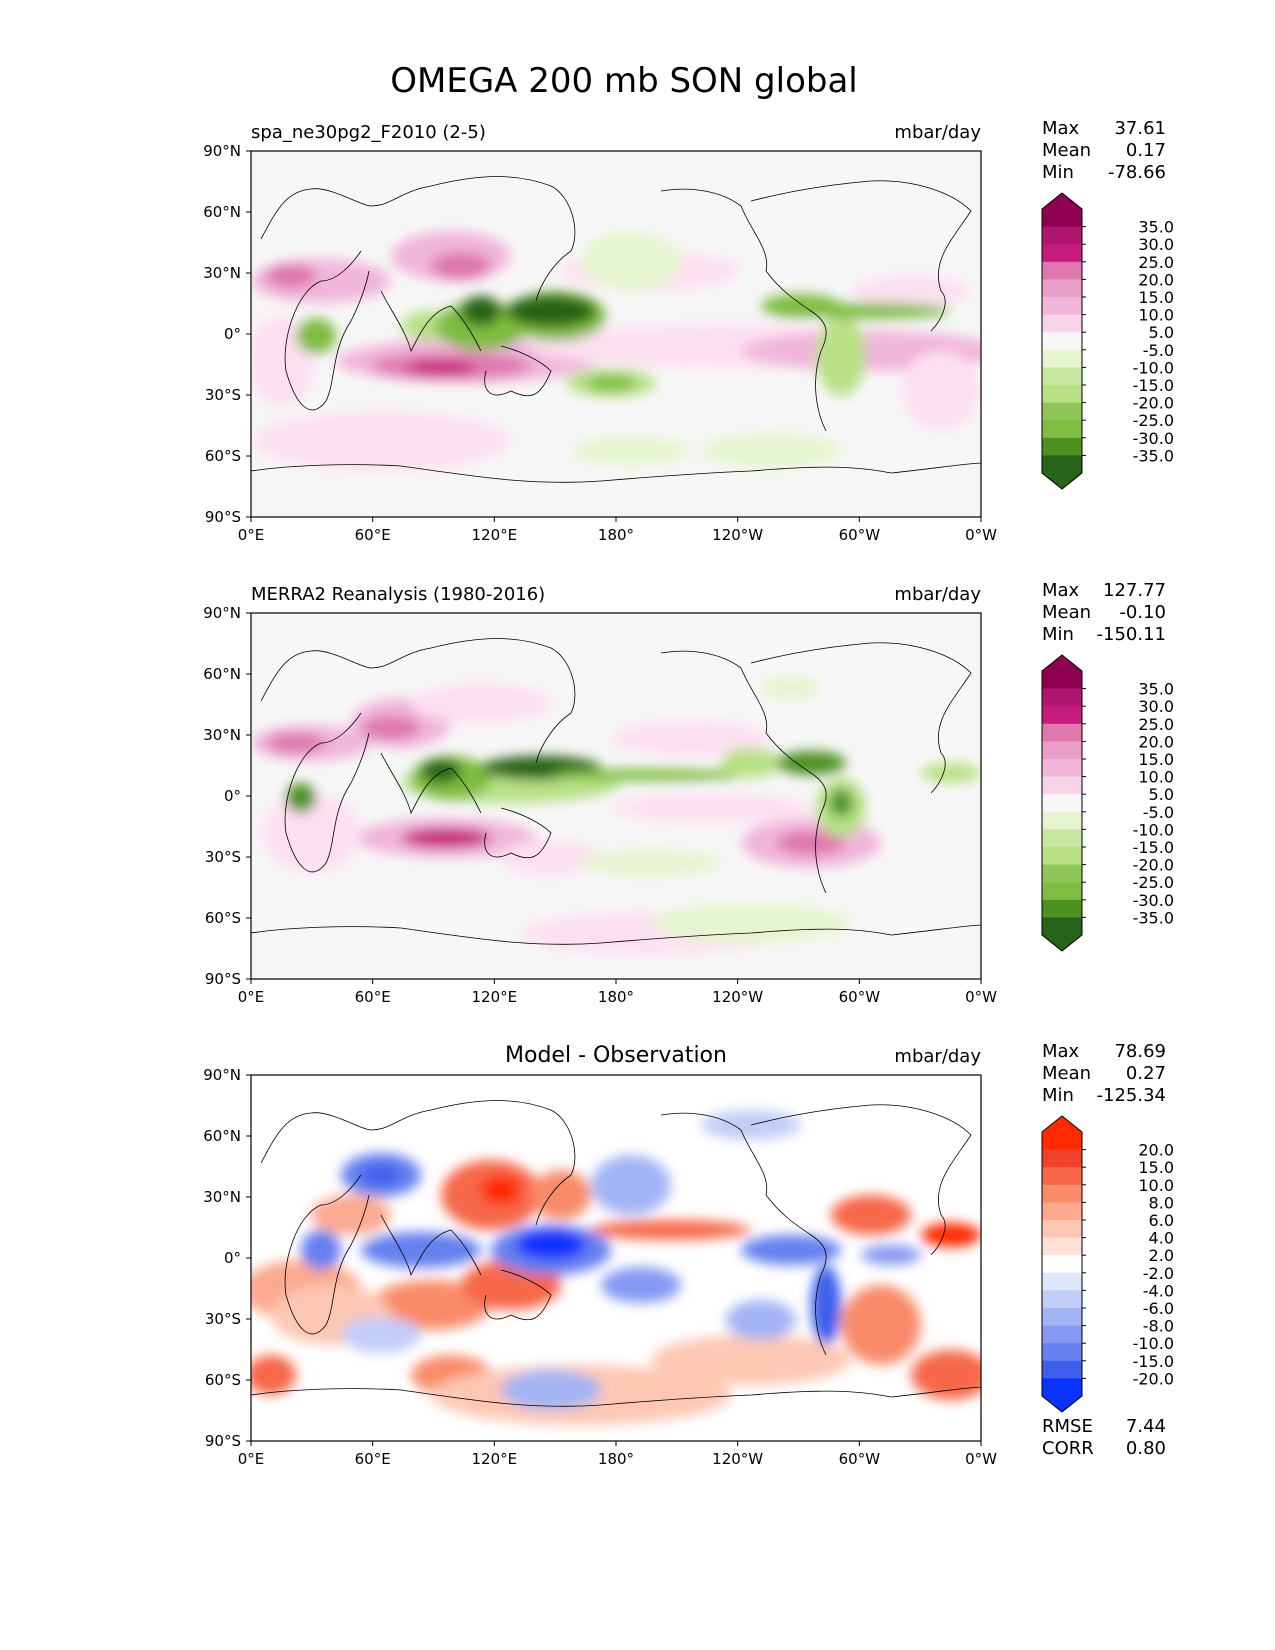 Image resolution: width=1275 pixels, height=1650 pixels. Describe the element at coordinates (1161, 332) in the screenshot. I see `colorbar-label: 5.0` at that location.